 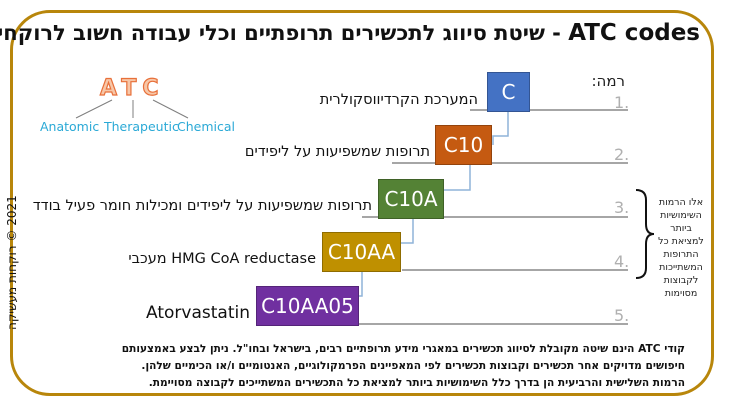 I want to click on code-box-level-2: C10, so click(x=463, y=145).